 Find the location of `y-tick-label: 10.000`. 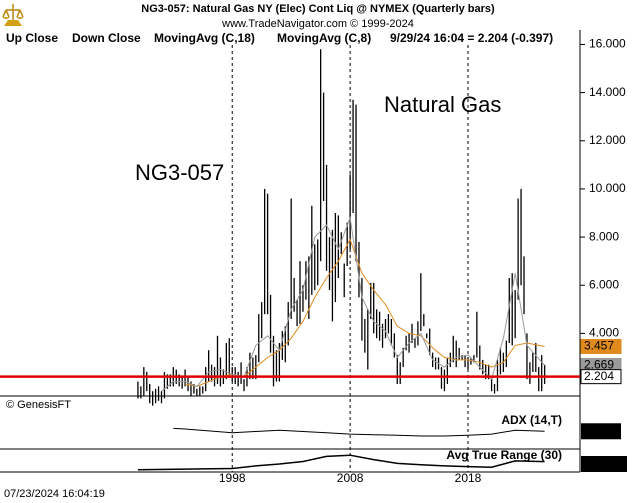

y-tick-label: 10.000 is located at coordinates (607, 188).